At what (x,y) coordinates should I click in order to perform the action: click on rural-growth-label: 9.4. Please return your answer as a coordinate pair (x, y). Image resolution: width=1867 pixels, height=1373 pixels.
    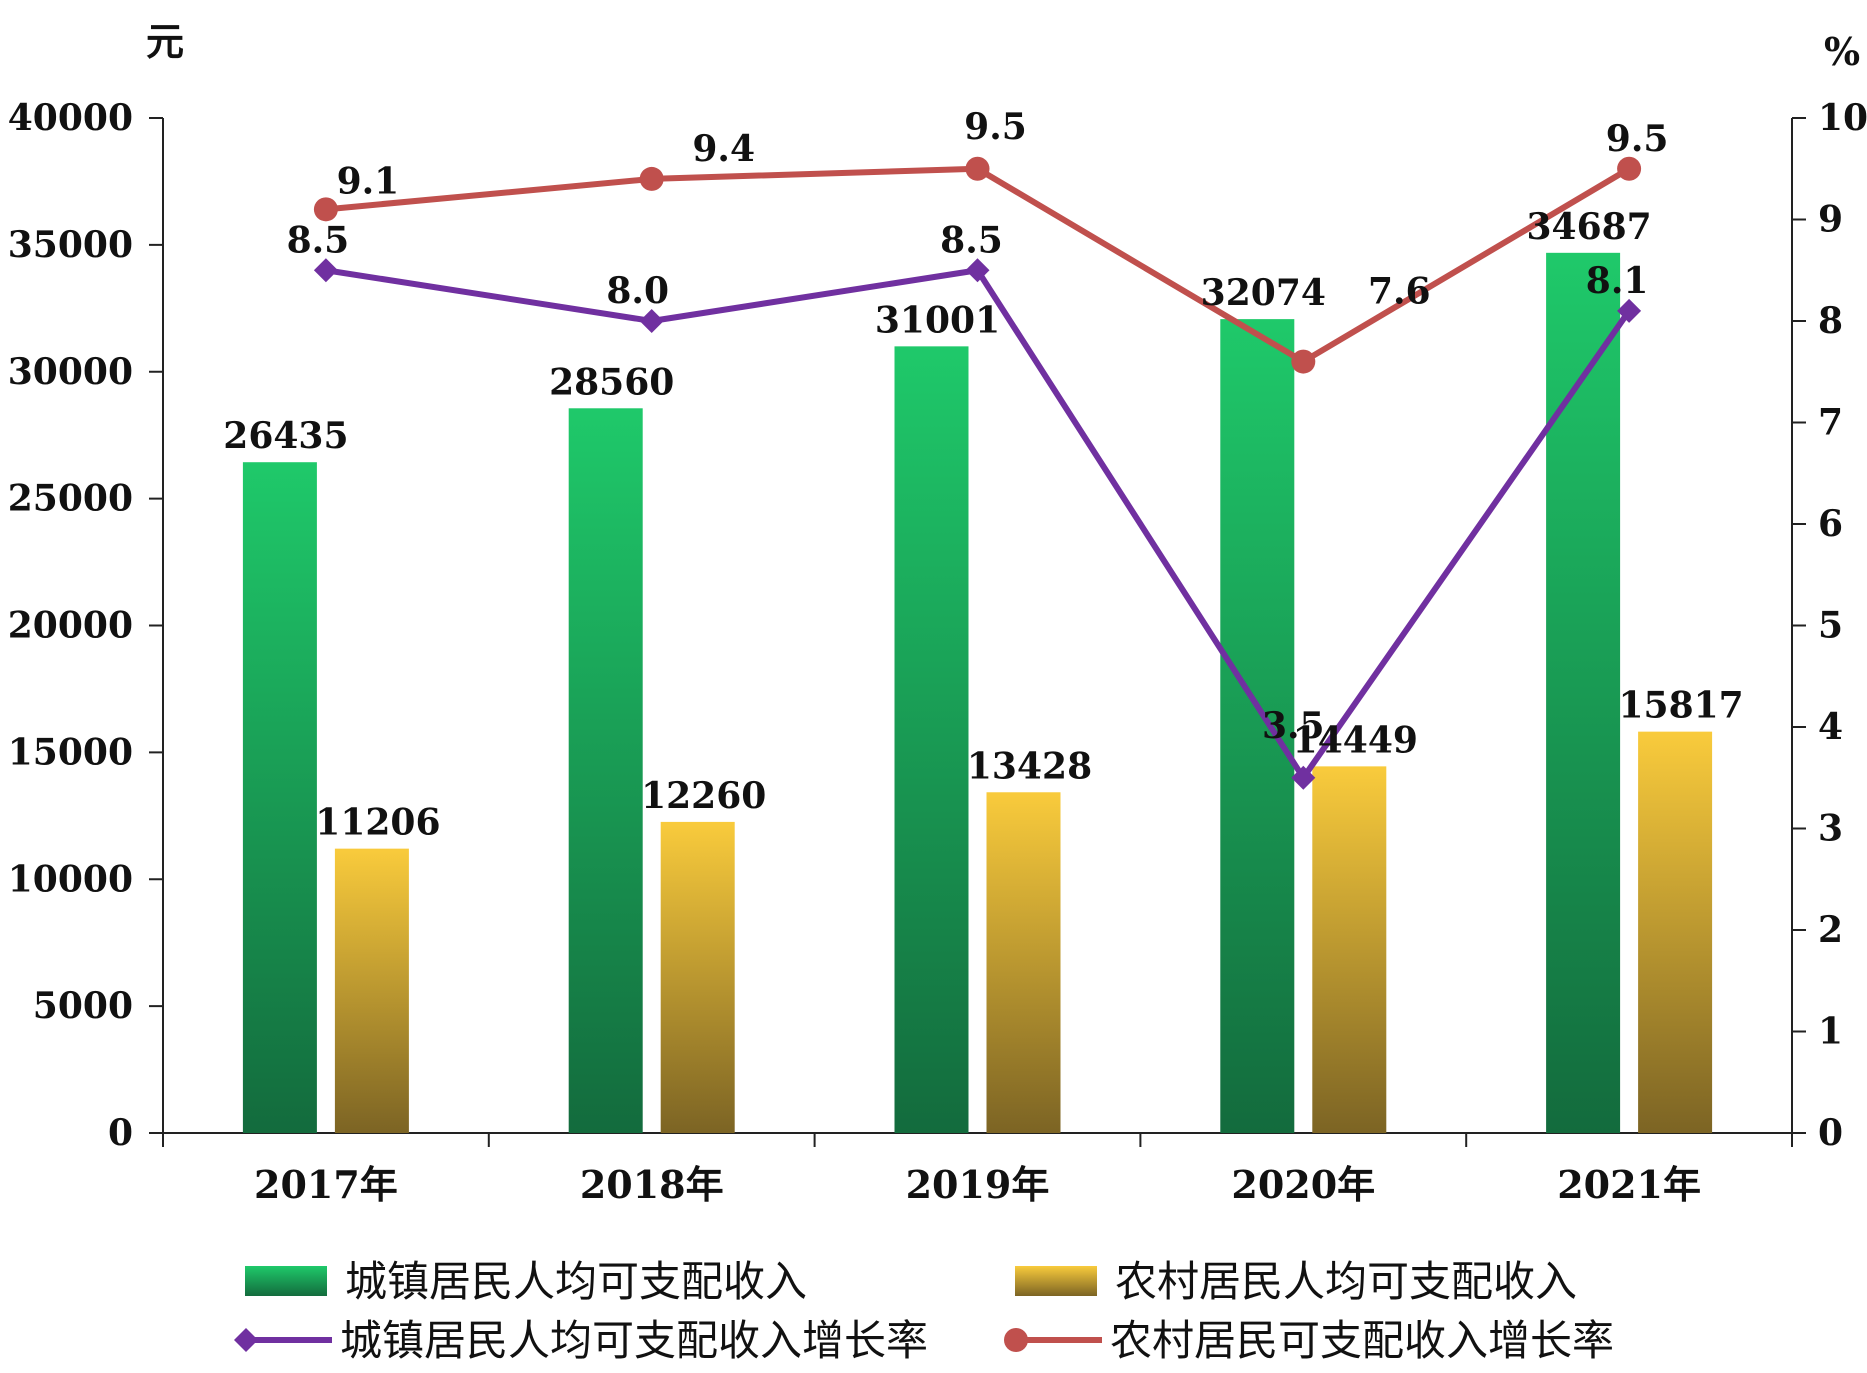
    Looking at the image, I should click on (723, 149).